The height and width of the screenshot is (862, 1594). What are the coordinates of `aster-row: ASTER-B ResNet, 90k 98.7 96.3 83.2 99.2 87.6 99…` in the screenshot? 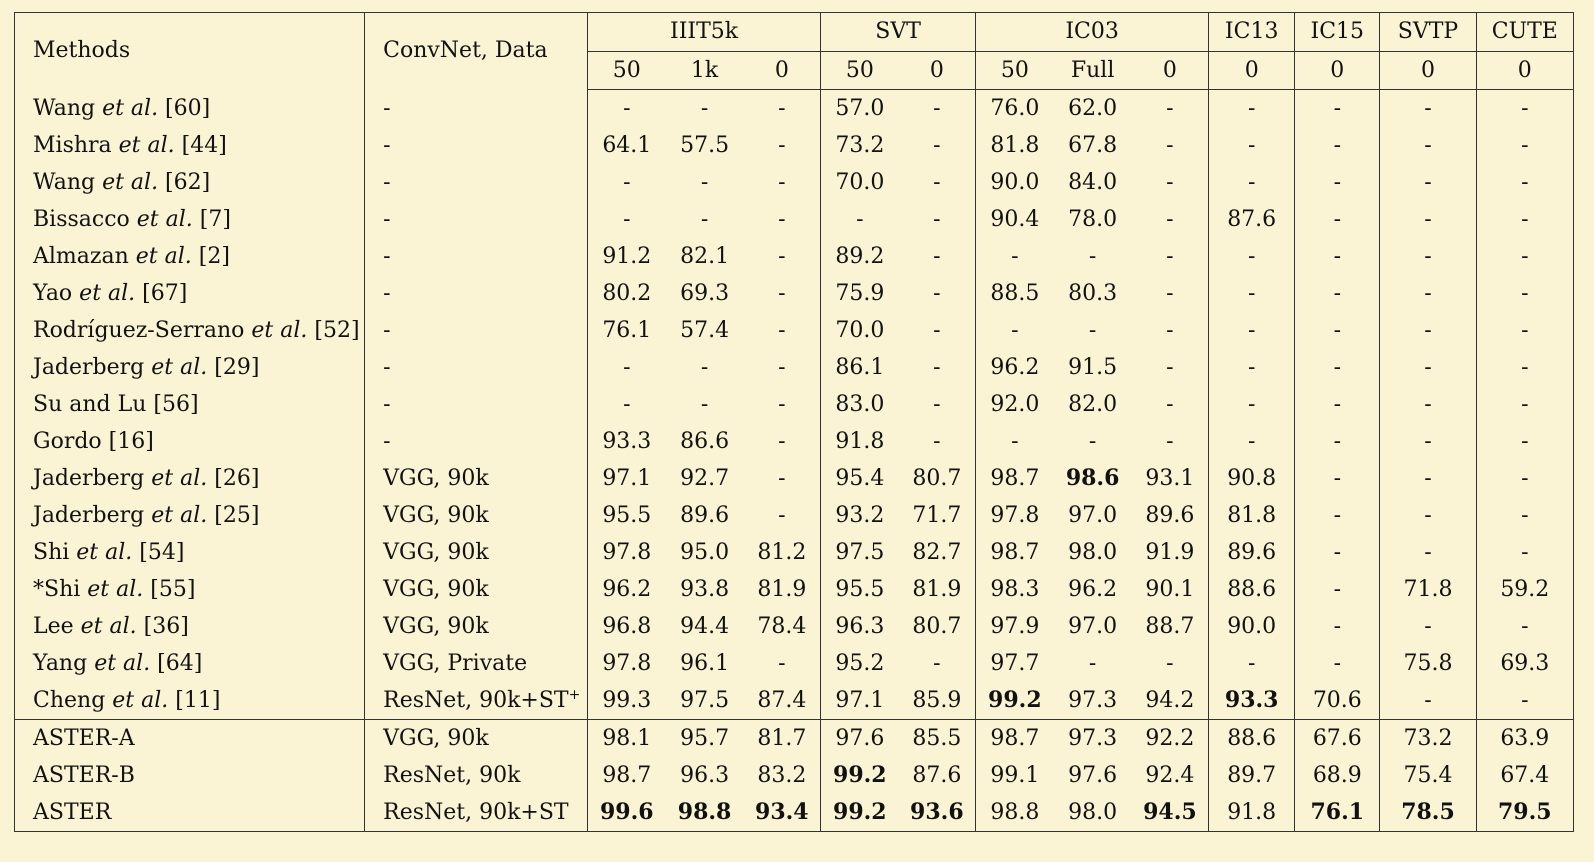 It's located at (794, 775).